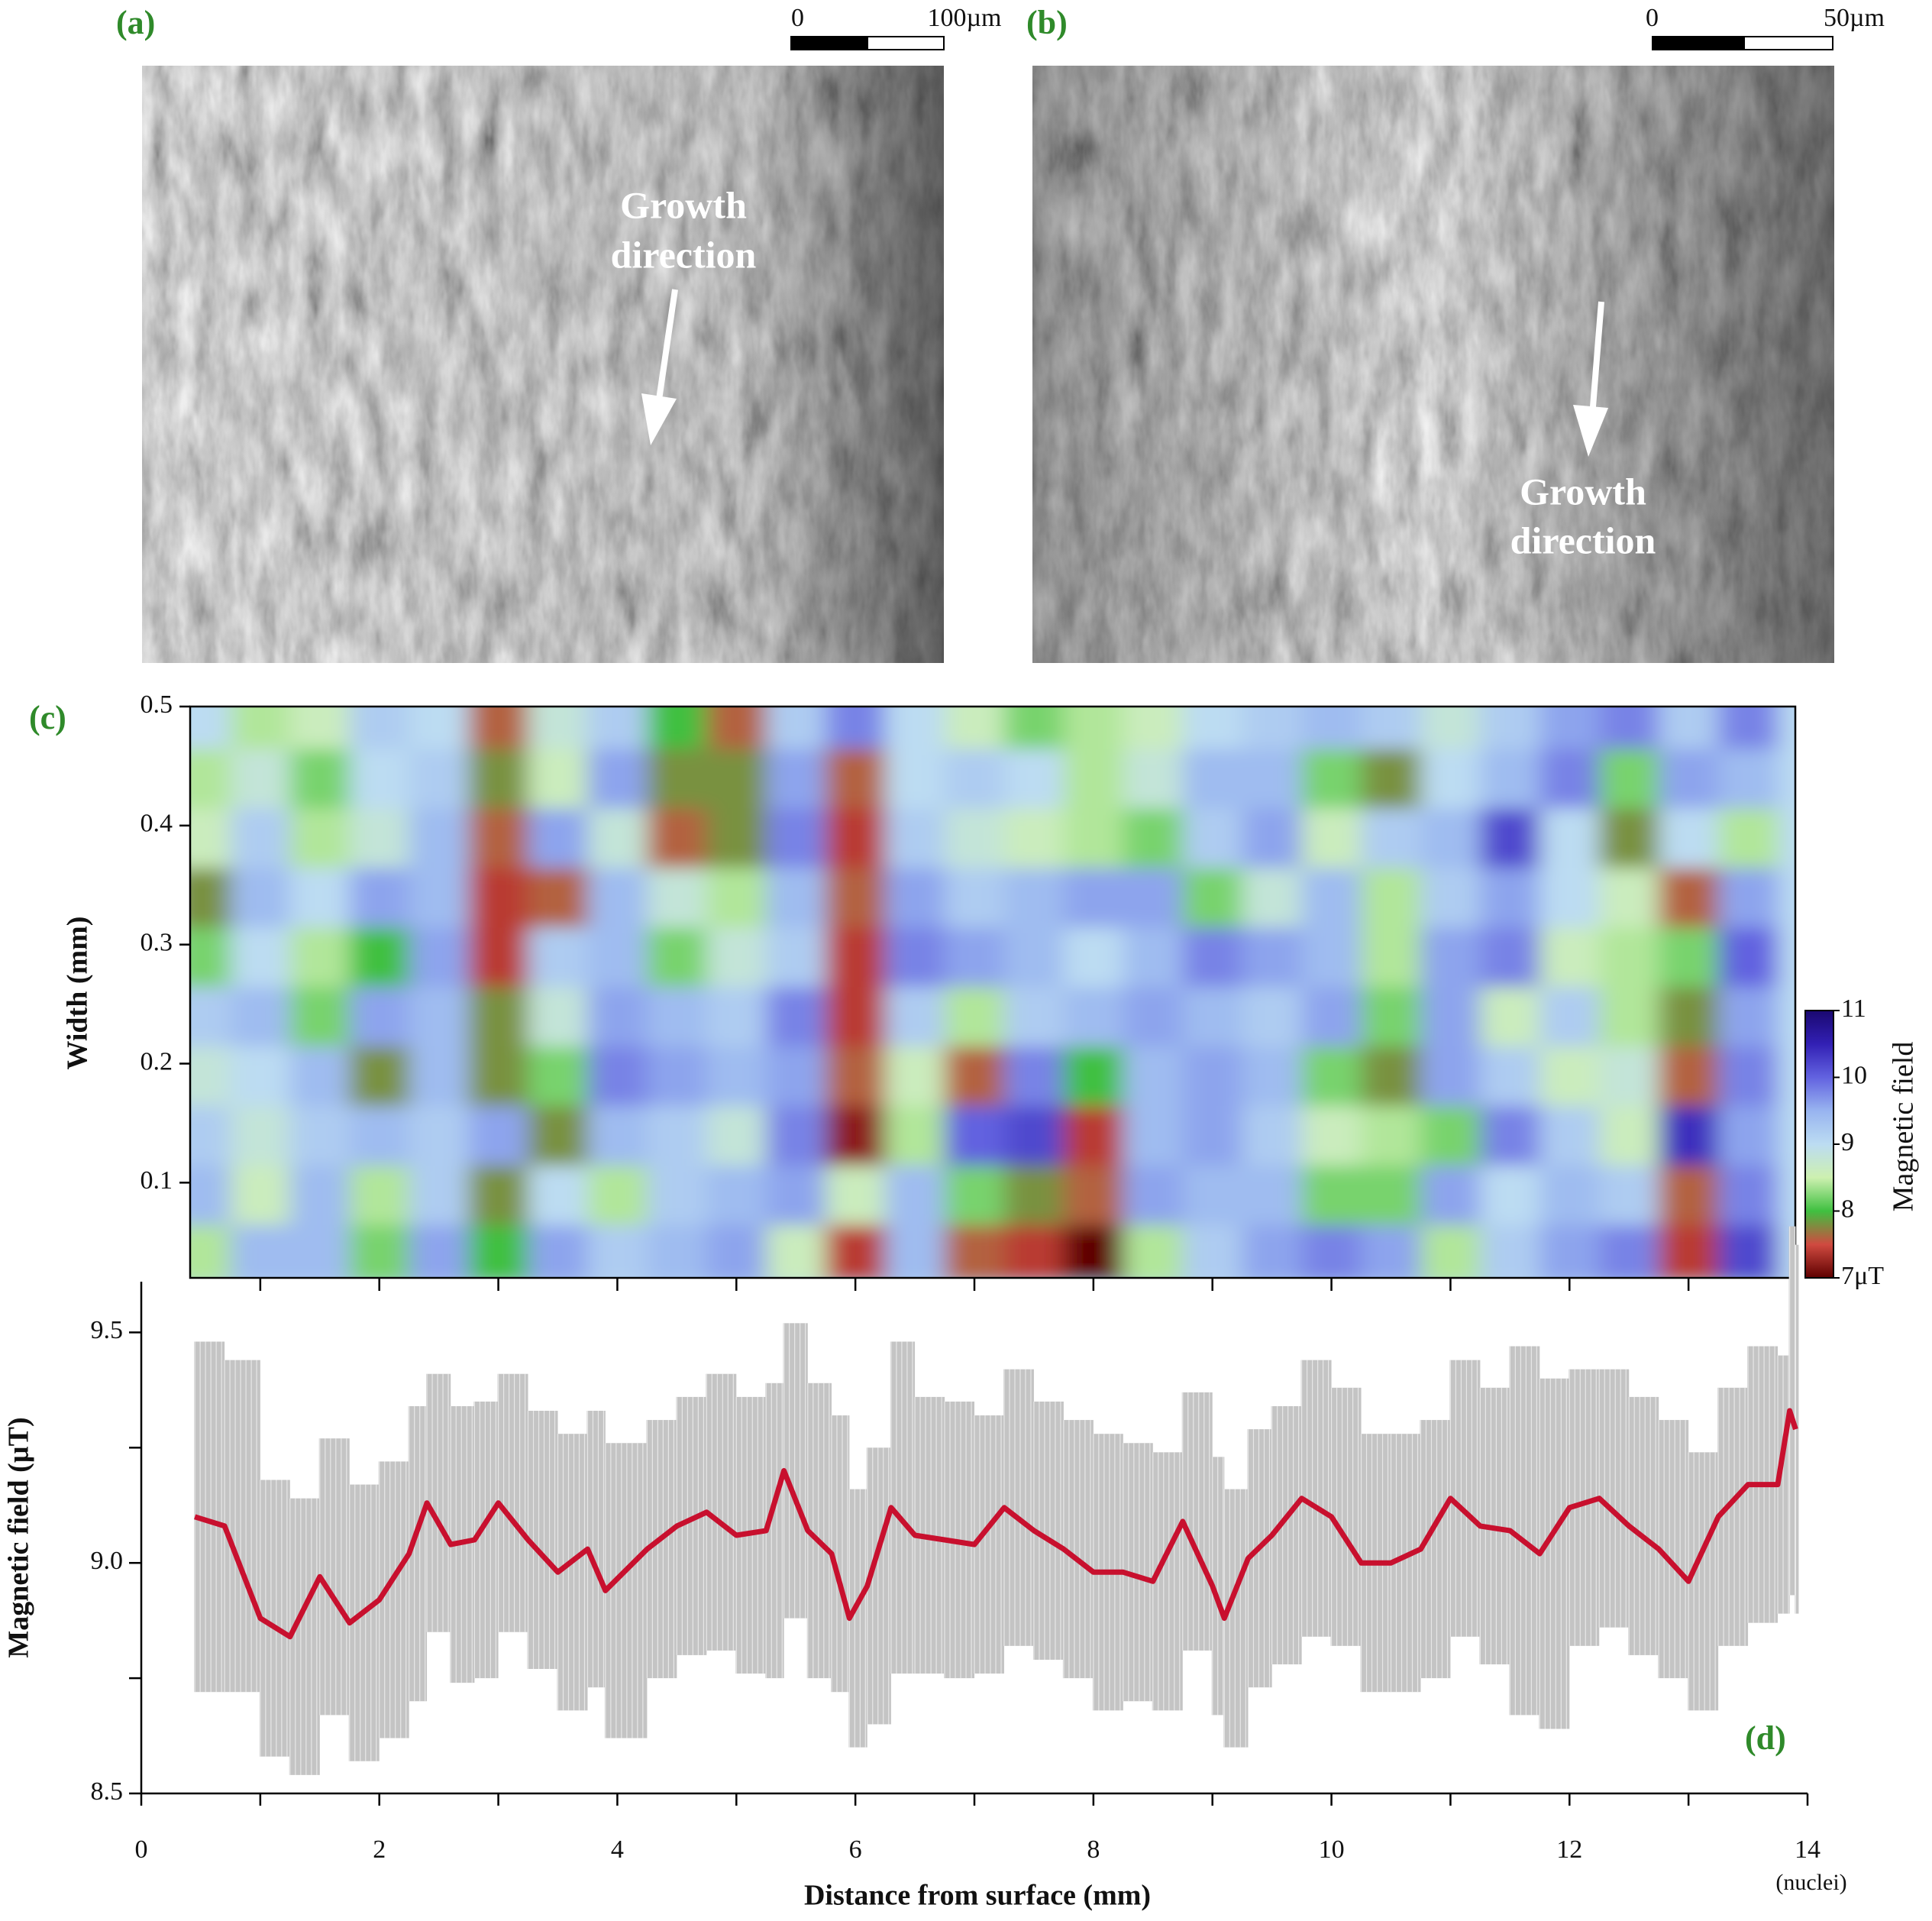 This screenshot has width=1932, height=1921. Describe the element at coordinates (617, 1849) in the screenshot. I see `x-tick-label: 4` at that location.